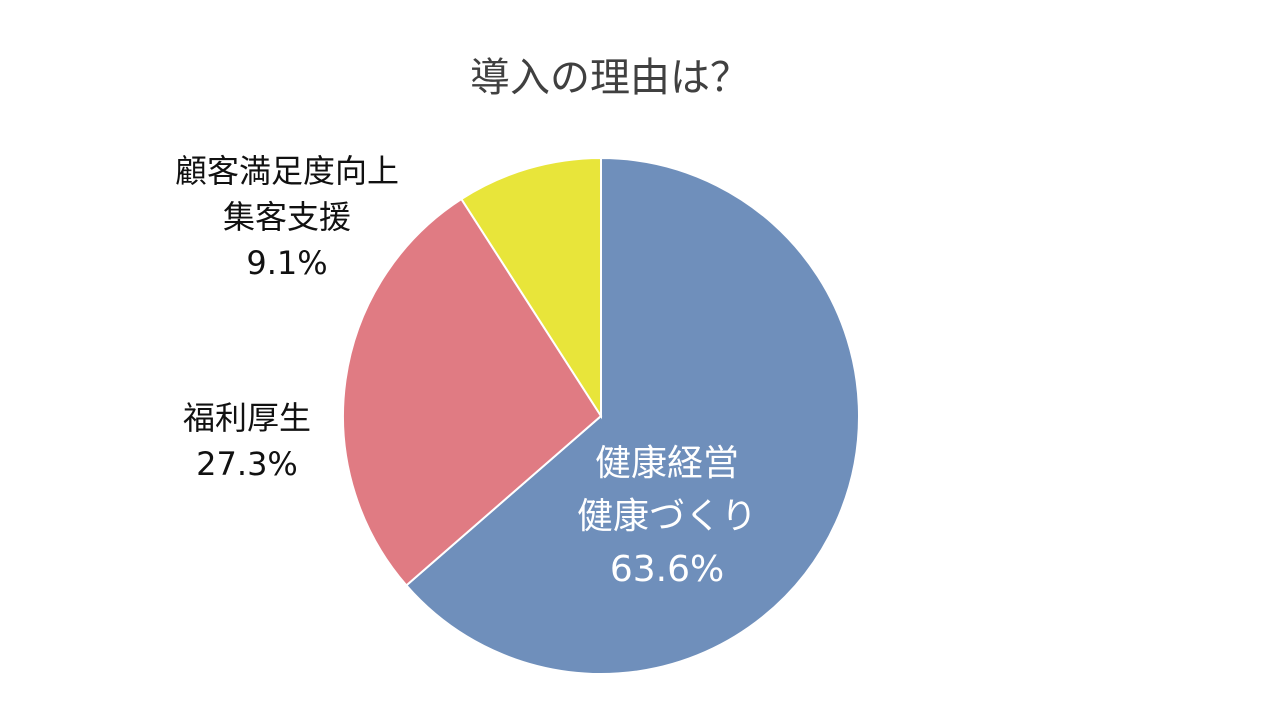  Describe the element at coordinates (287, 217) in the screenshot. I see `slice-label: 集客支援` at that location.